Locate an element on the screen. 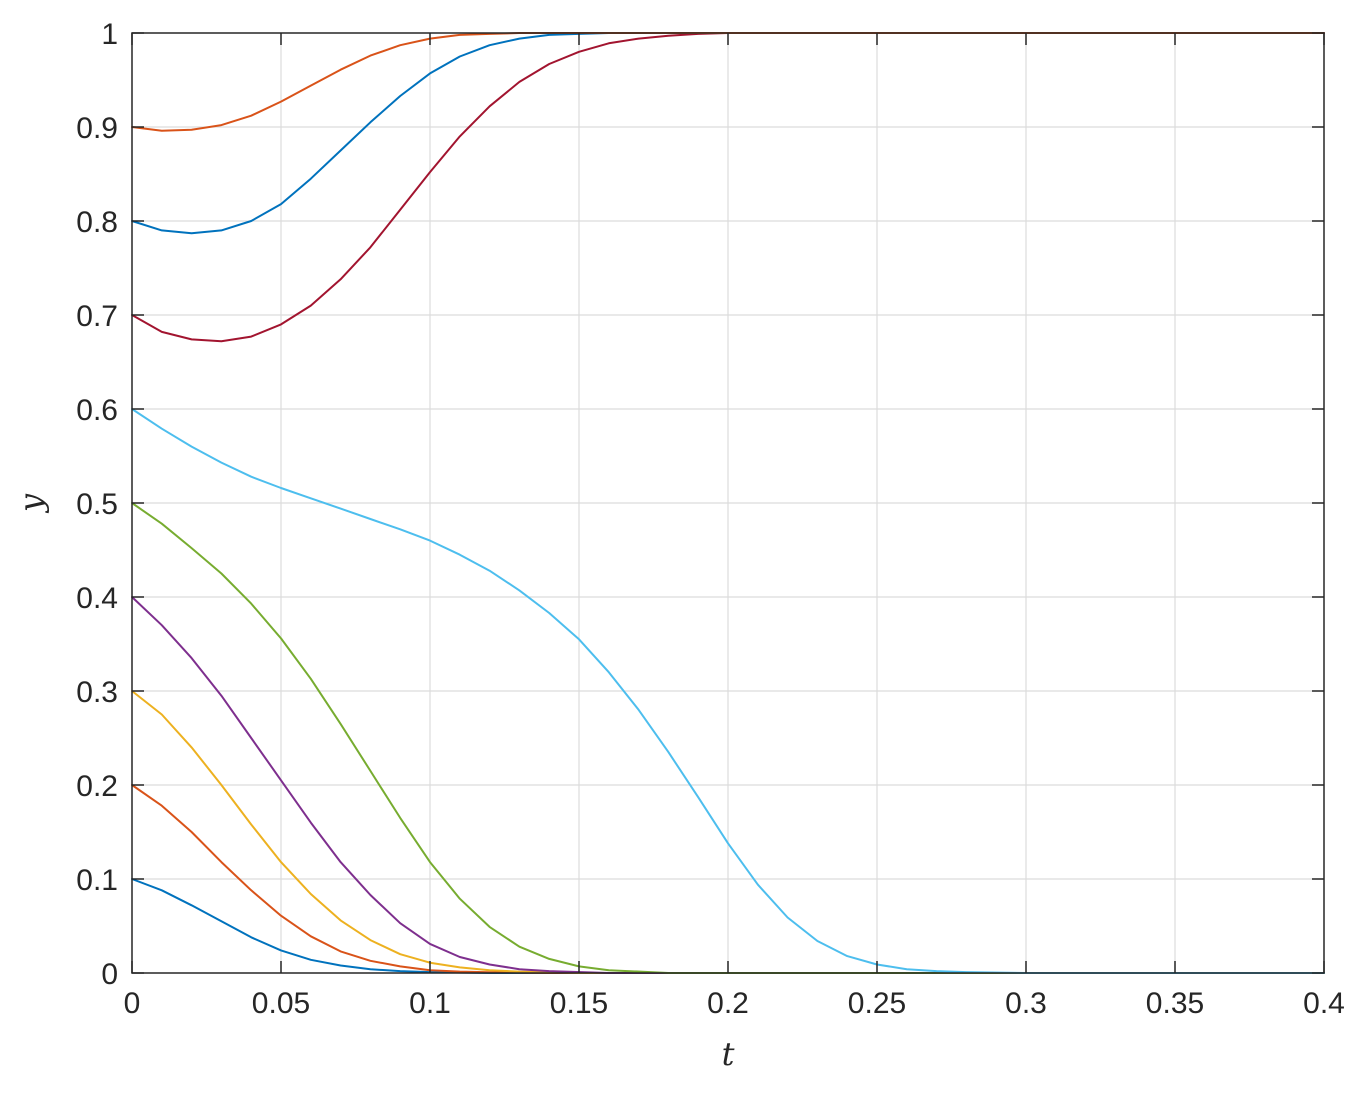  x-tick-label: 0.2 is located at coordinates (728, 1003).